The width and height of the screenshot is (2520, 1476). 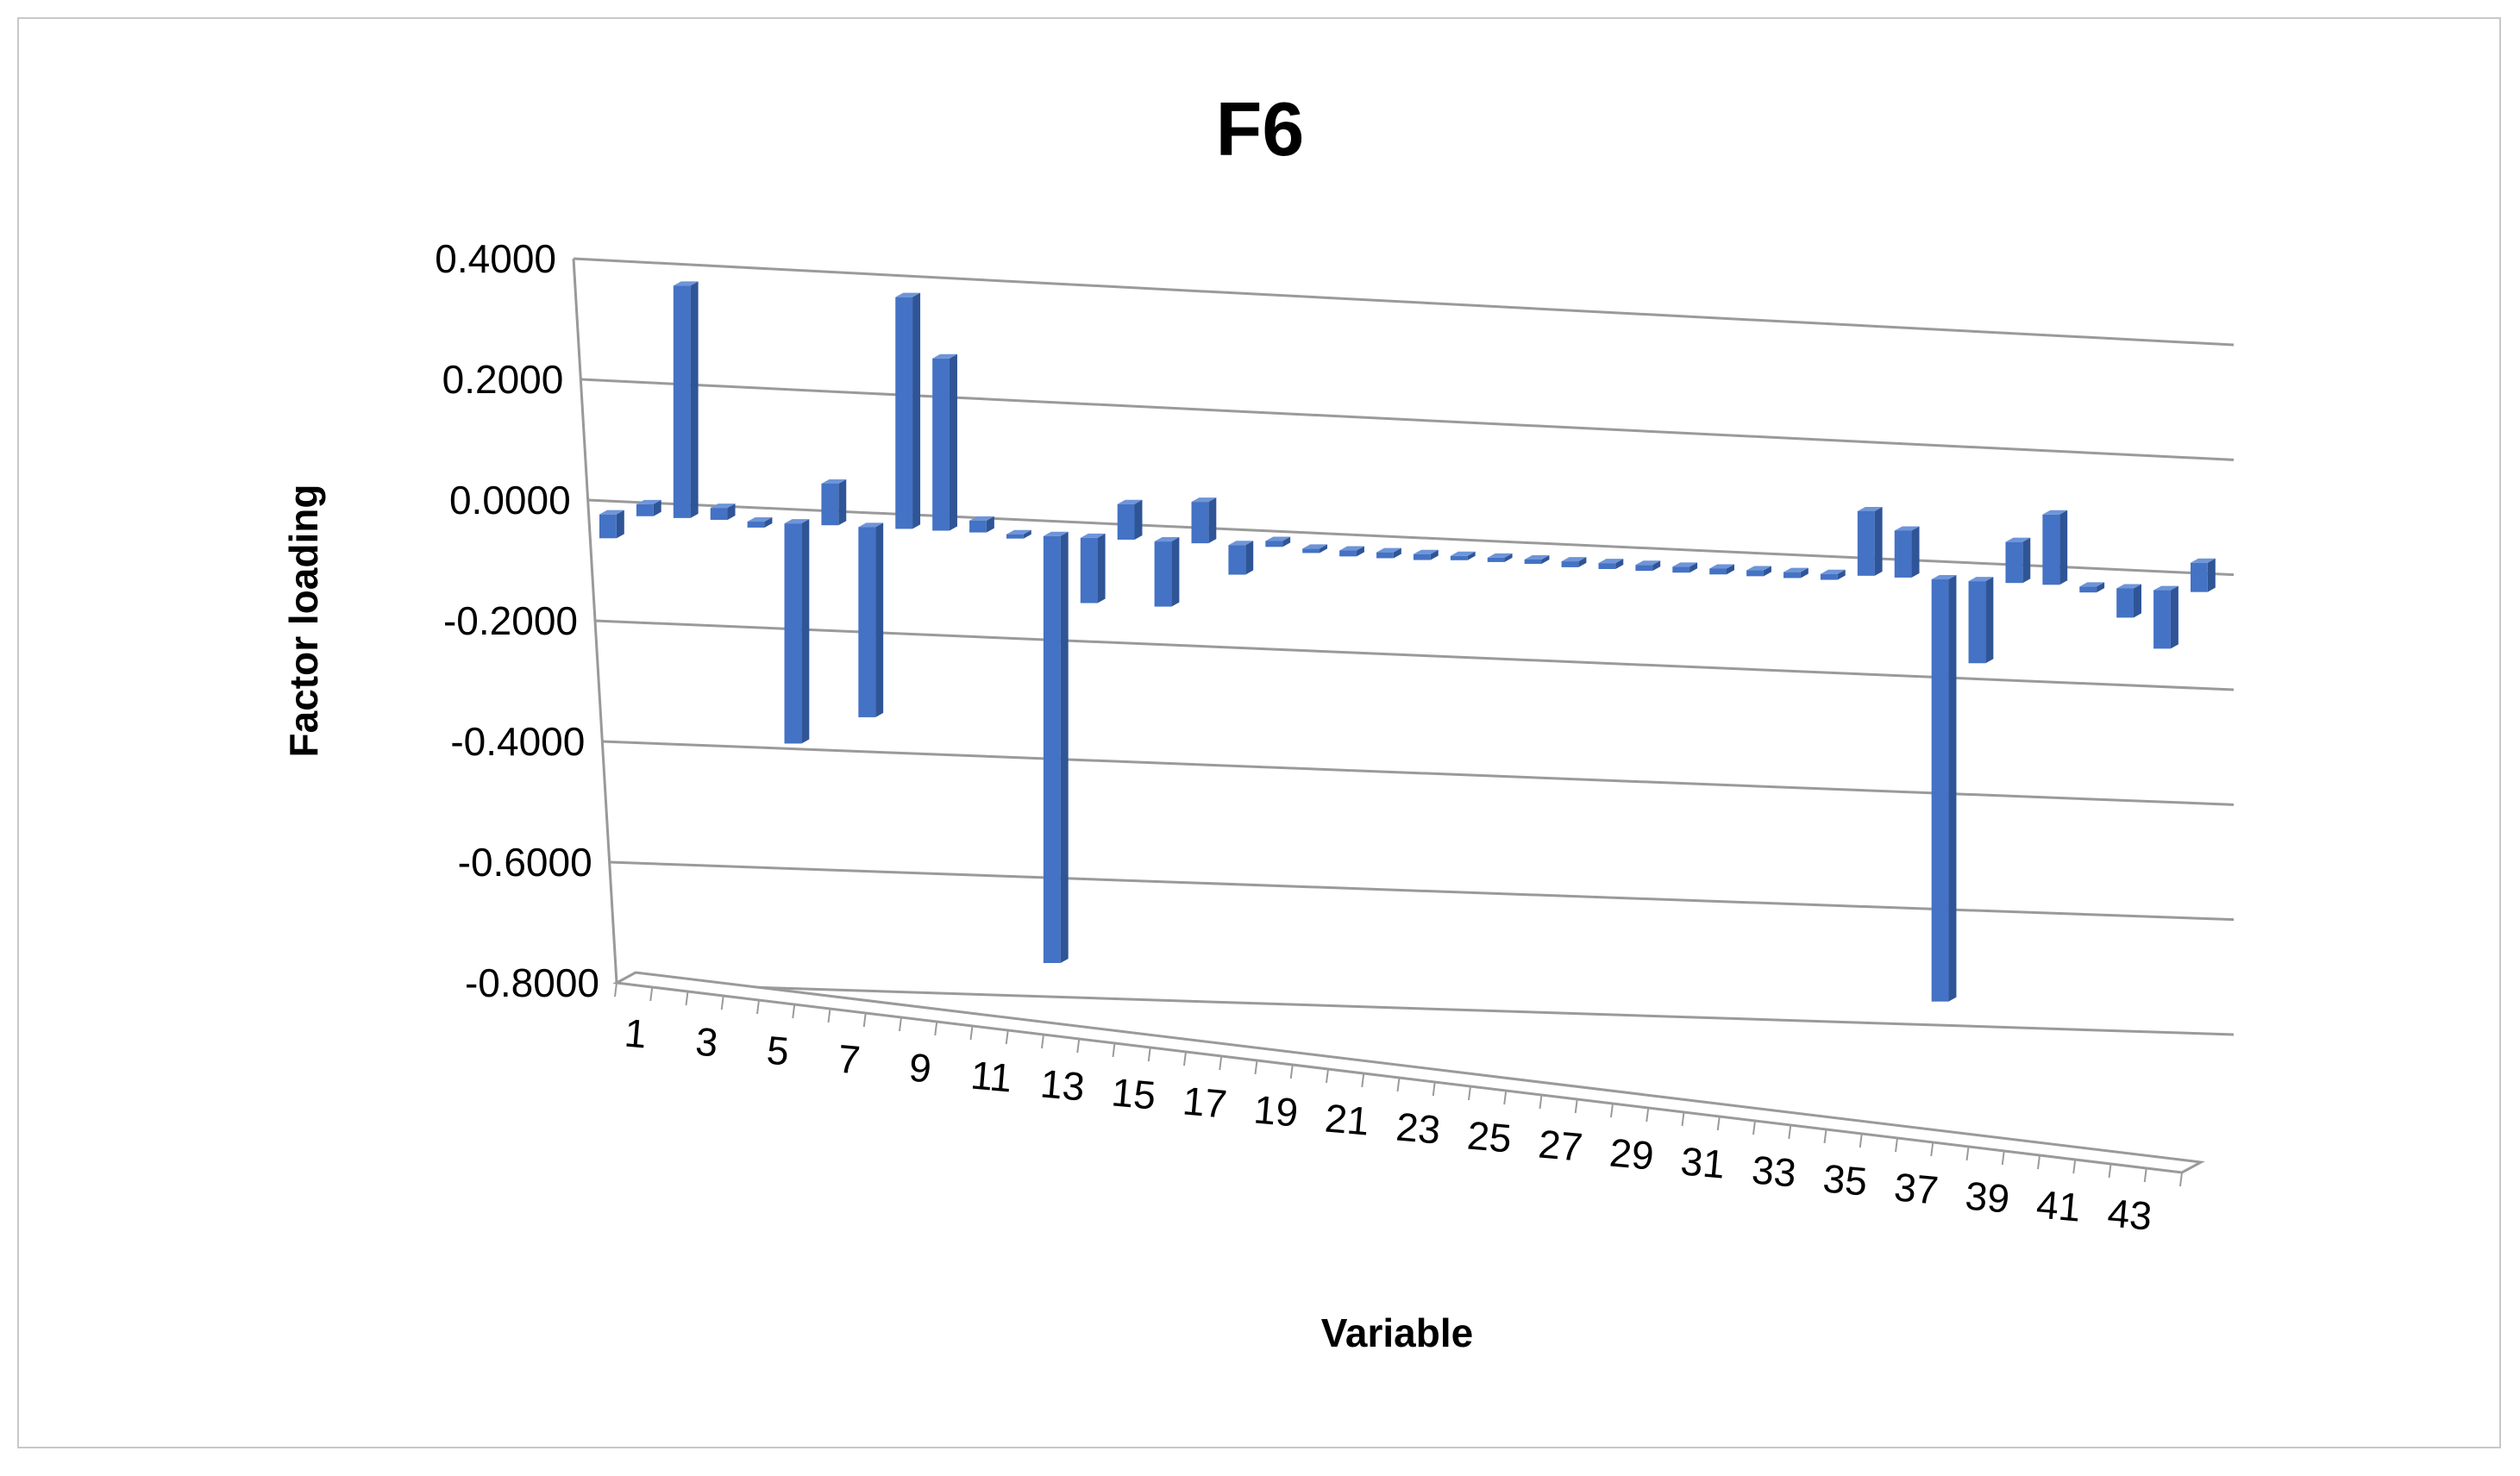 I want to click on x-tick-label: 27, so click(x=1561, y=1145).